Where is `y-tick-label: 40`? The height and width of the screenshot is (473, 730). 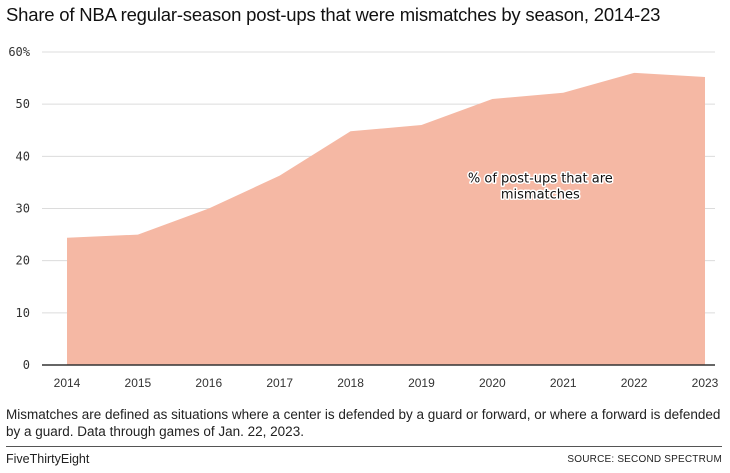
y-tick-label: 40 is located at coordinates (23, 156).